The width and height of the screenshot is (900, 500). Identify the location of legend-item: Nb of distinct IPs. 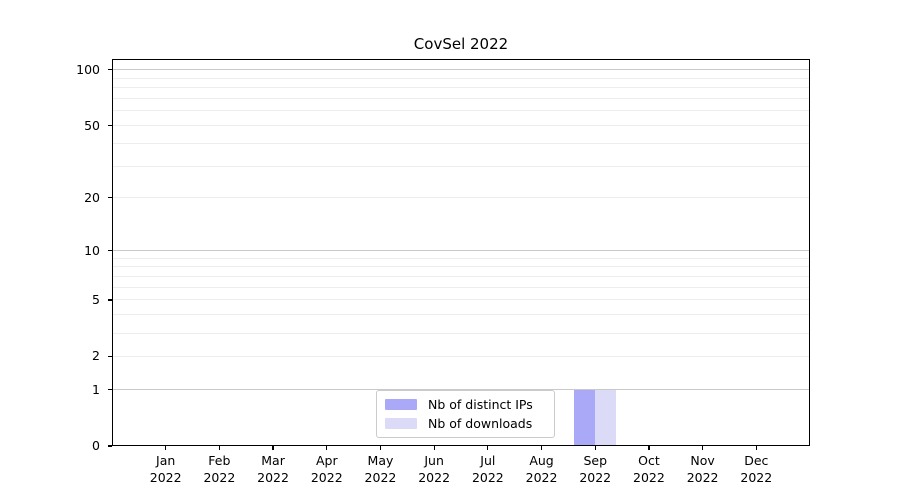
(465, 404).